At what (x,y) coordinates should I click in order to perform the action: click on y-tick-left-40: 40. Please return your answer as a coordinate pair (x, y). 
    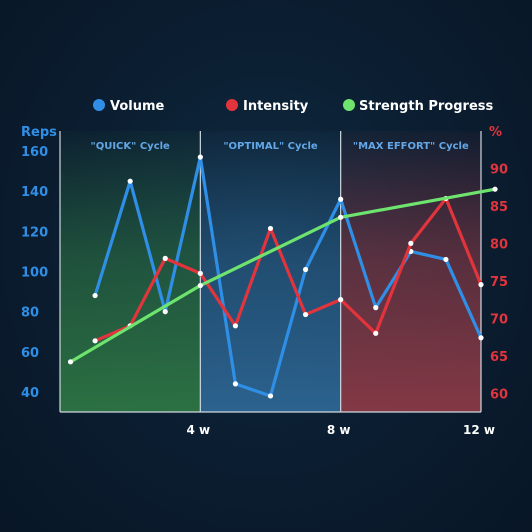
    Looking at the image, I should click on (30, 393).